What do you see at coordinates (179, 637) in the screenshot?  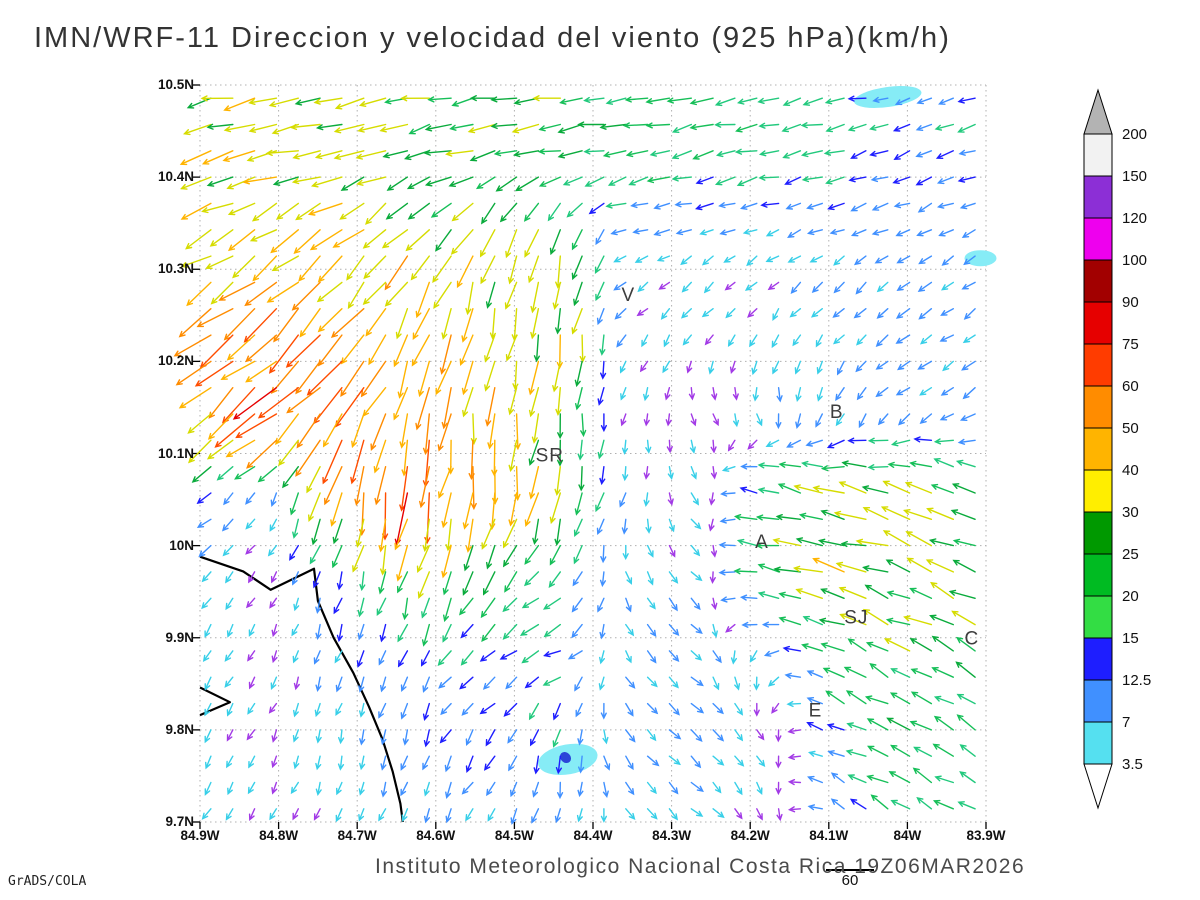 I see `y-tick-label: 9.9N` at bounding box center [179, 637].